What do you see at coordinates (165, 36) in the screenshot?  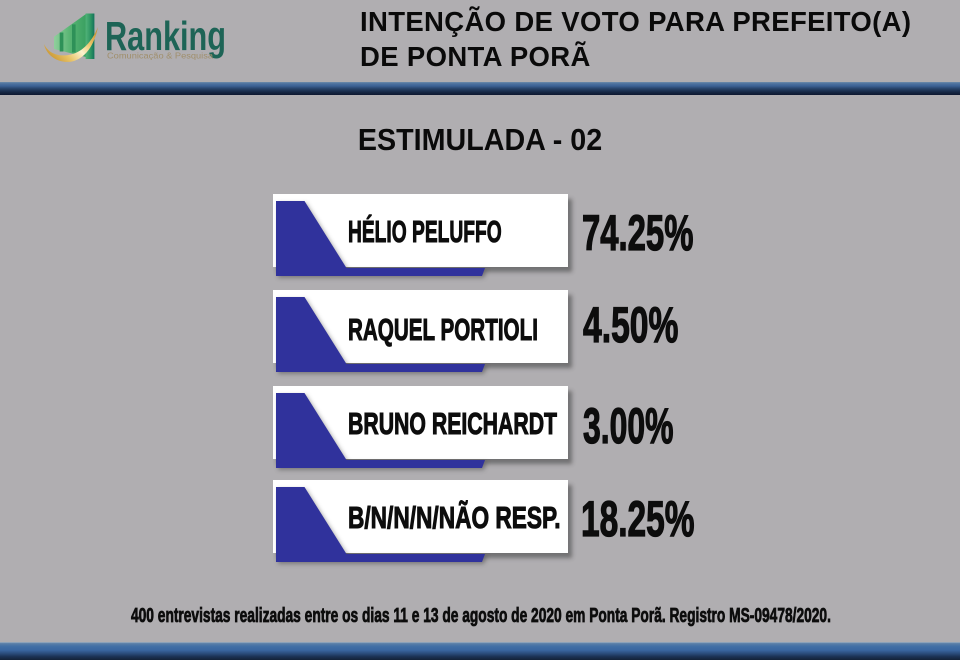 I see `svg-text: Ranking` at bounding box center [165, 36].